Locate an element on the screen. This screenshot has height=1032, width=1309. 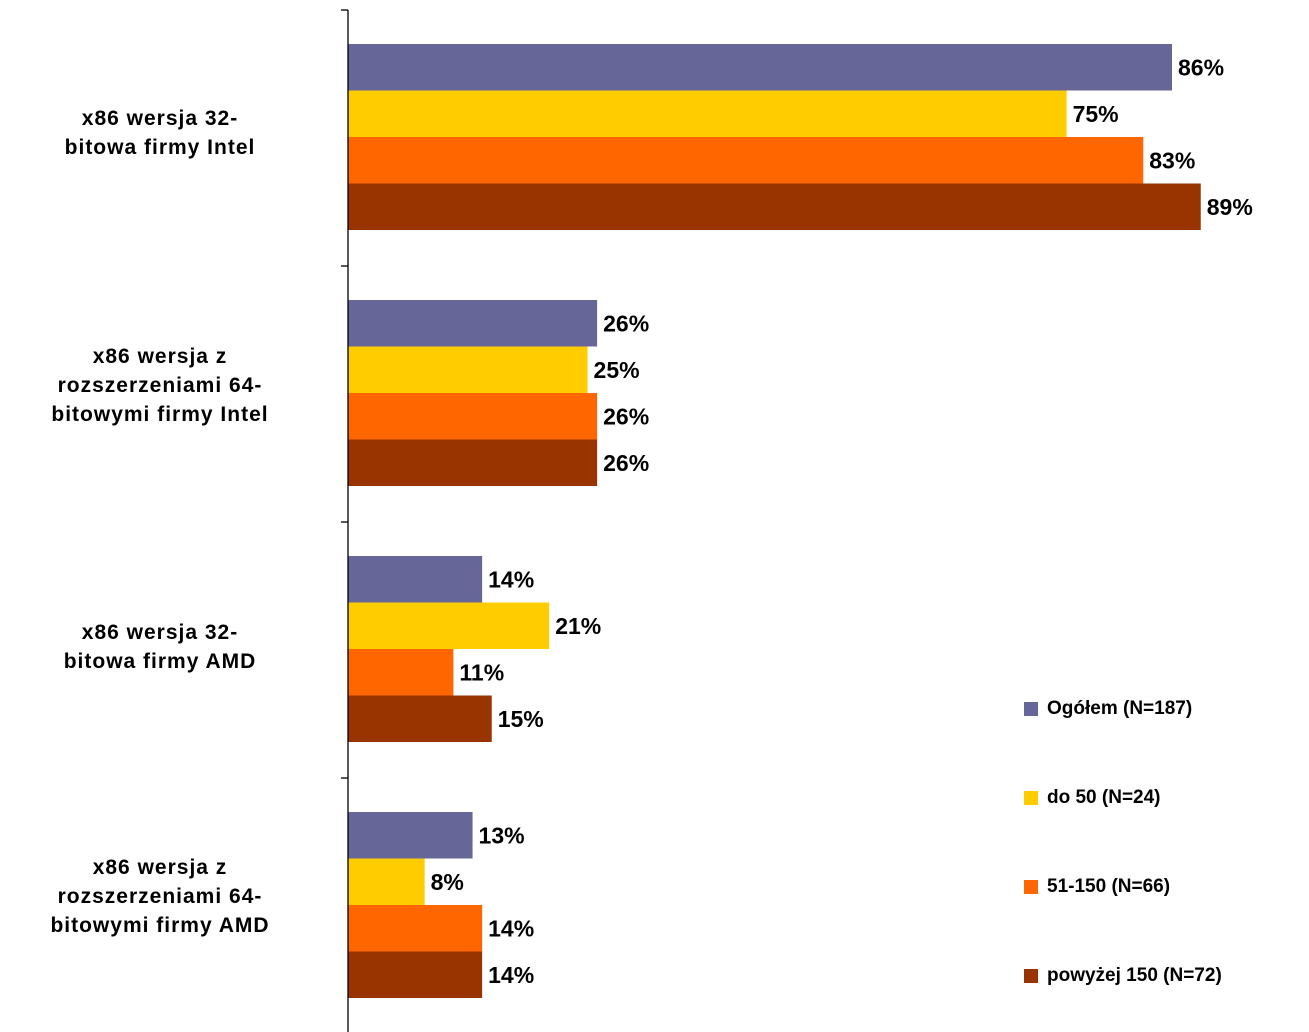
data-label: 25% is located at coordinates (617, 370).